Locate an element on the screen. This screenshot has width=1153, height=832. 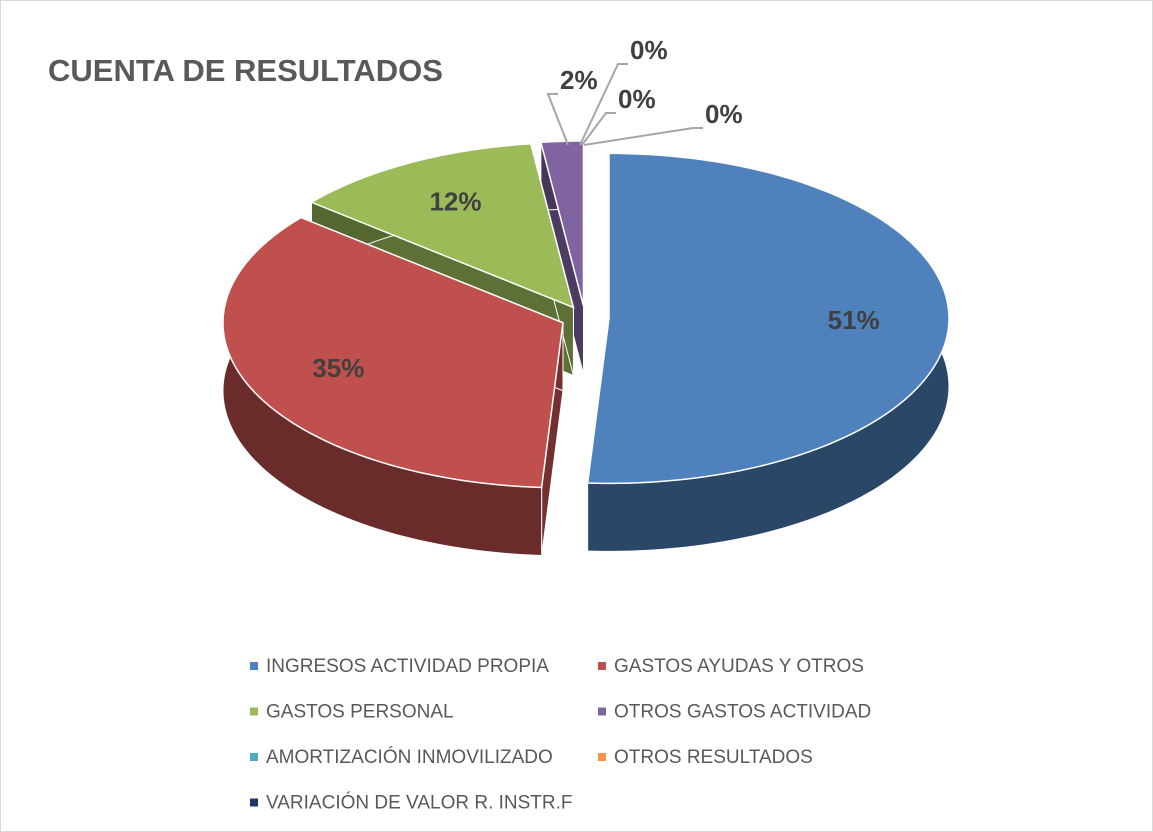
data-label: 12% is located at coordinates (455, 201).